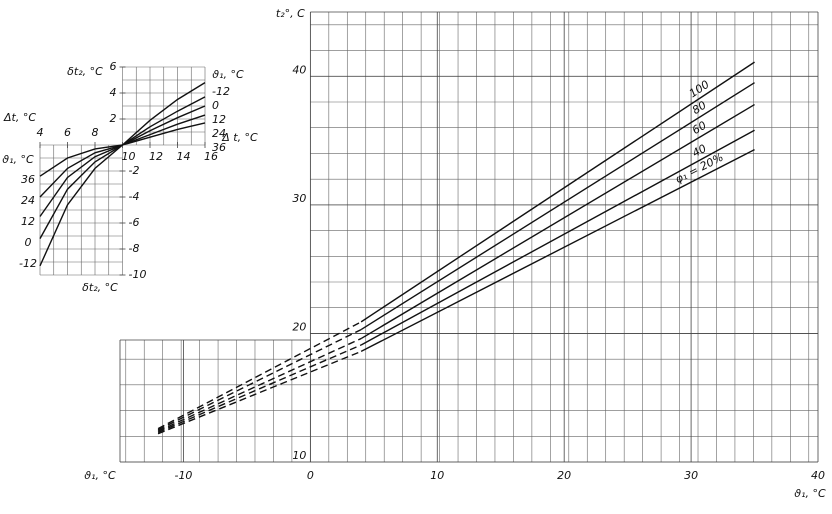  What do you see at coordinates (138, 274) in the screenshot?
I see `y-tick-label: -10` at bounding box center [138, 274].